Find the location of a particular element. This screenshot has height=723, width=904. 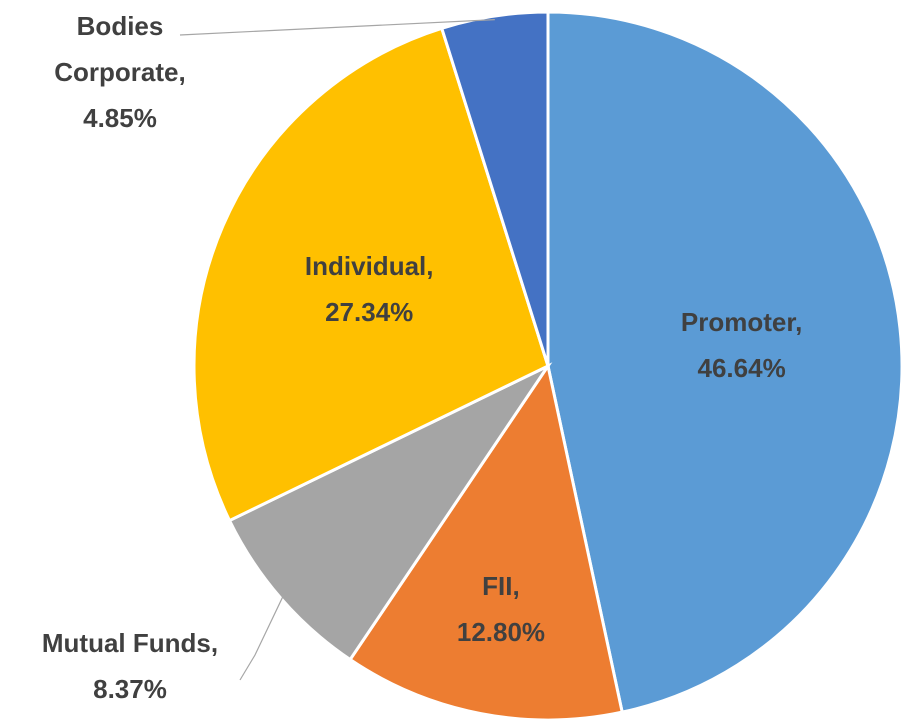

label-value: 12.80% is located at coordinates (501, 632).